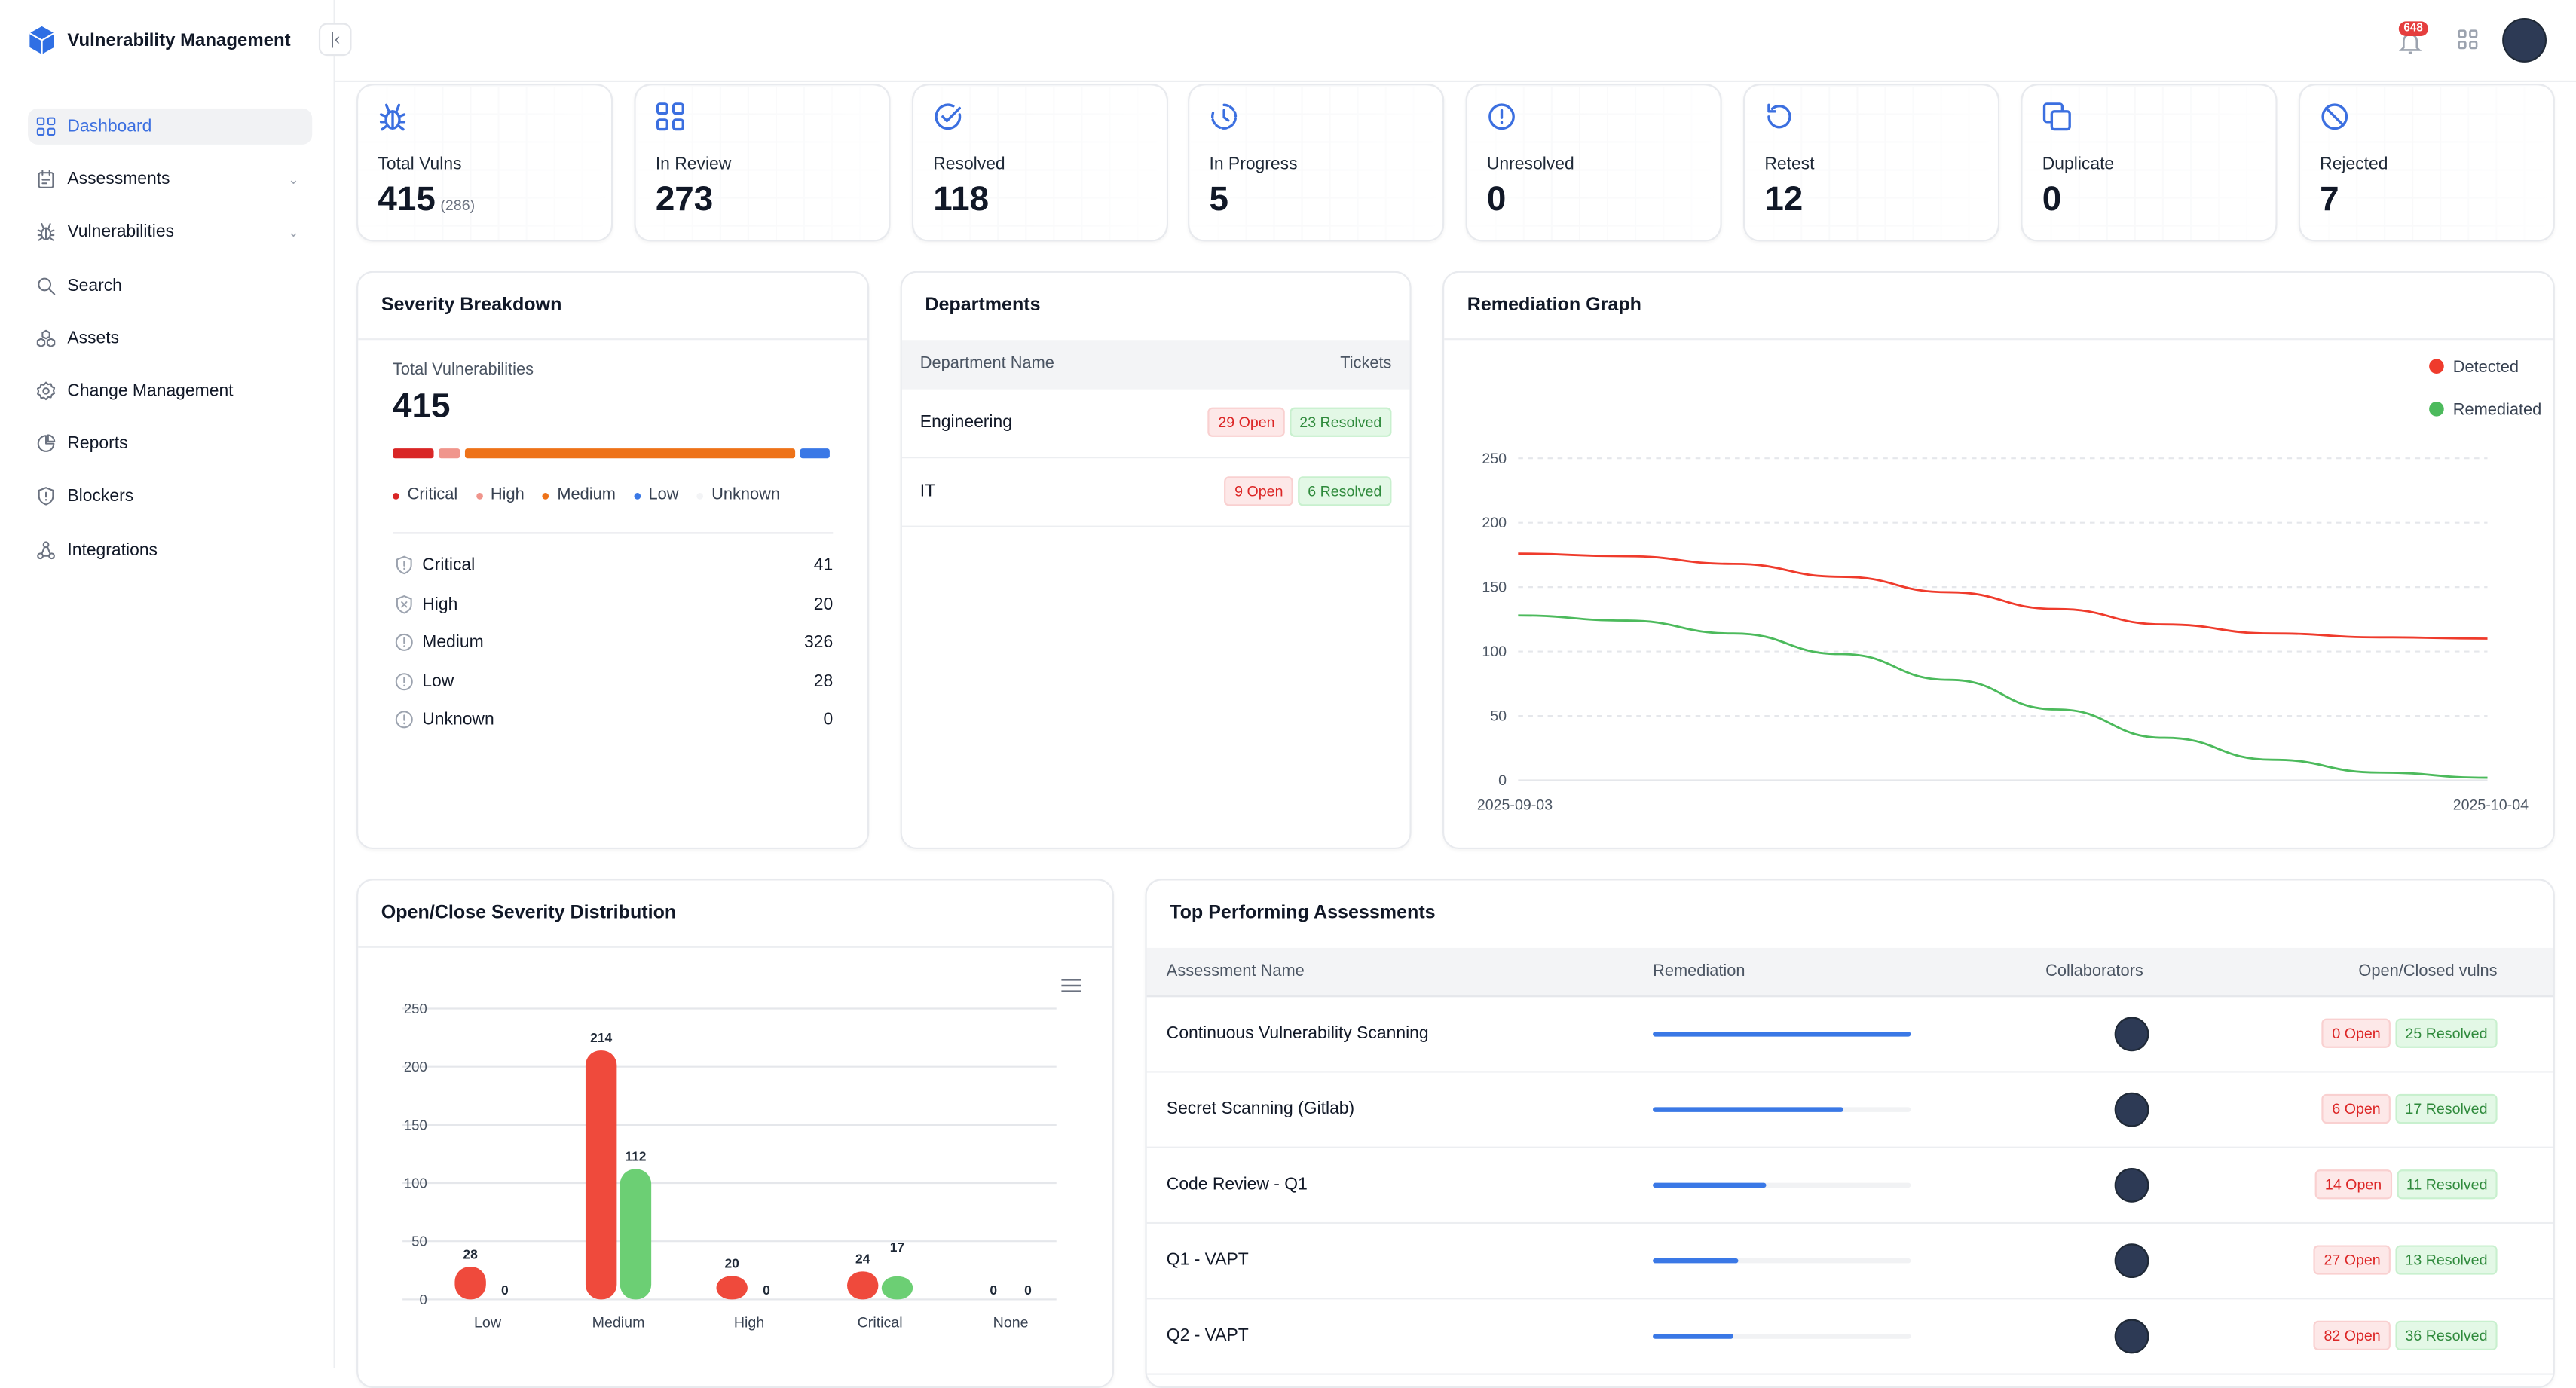 The width and height of the screenshot is (2576, 1388). Describe the element at coordinates (416, 1184) in the screenshot. I see `y-tick-label: 100` at that location.